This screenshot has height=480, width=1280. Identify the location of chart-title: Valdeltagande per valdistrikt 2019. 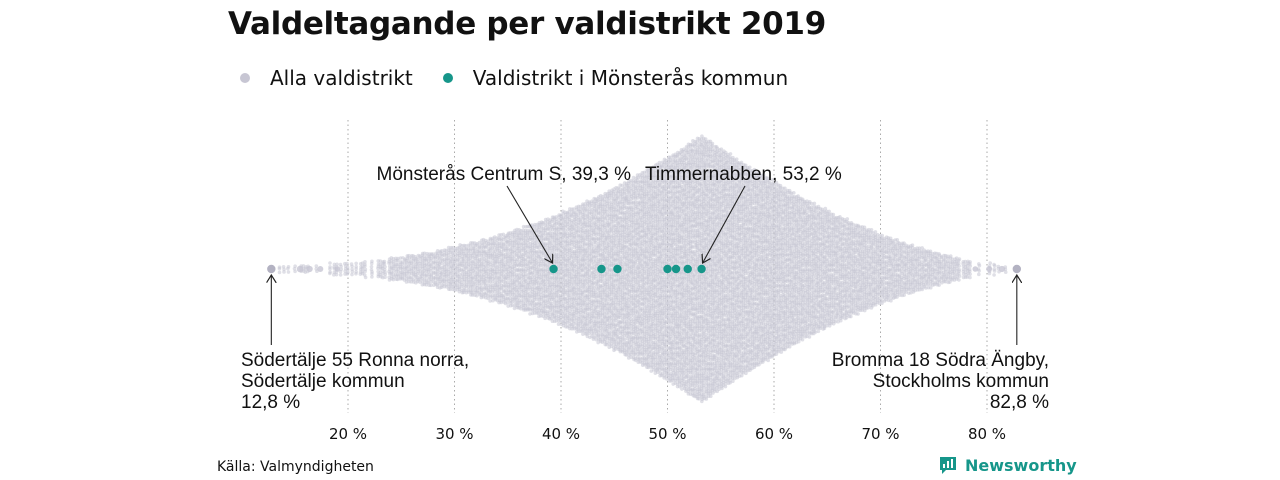
(527, 24).